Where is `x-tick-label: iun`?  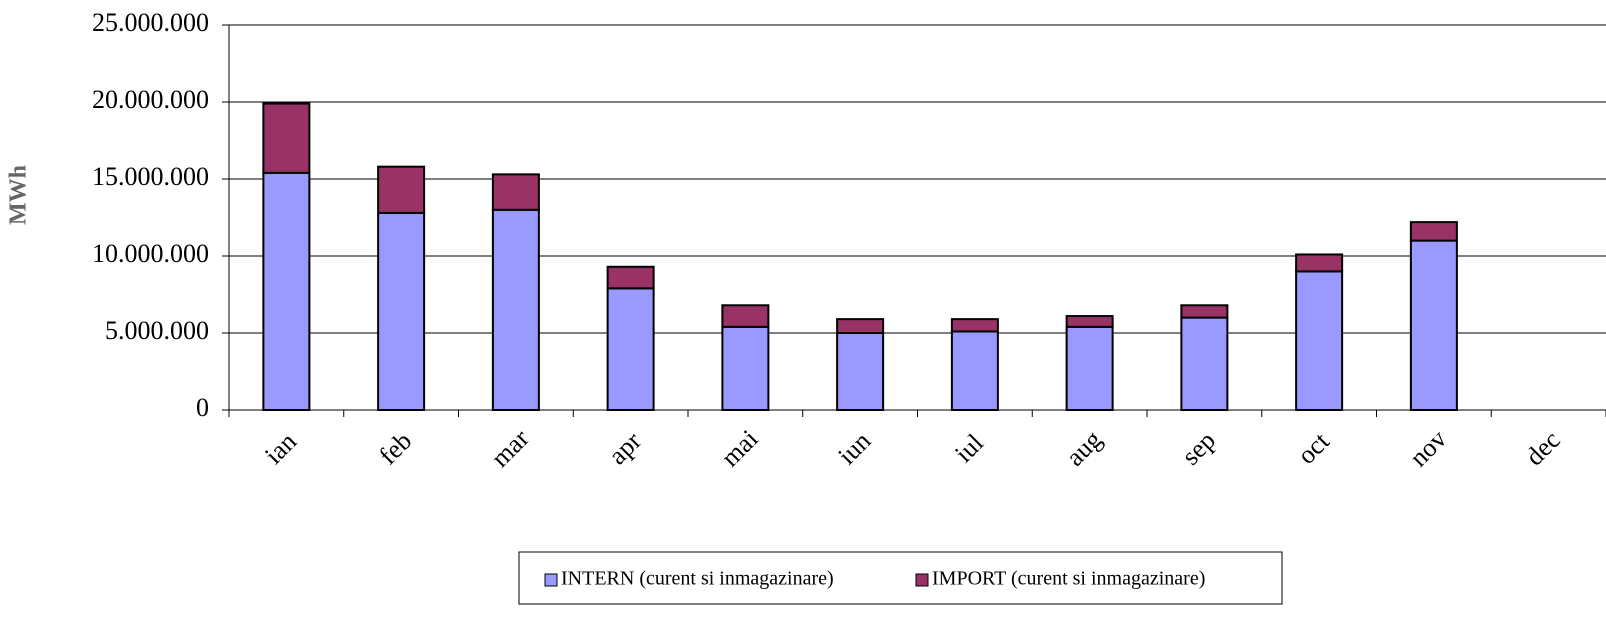 x-tick-label: iun is located at coordinates (854, 448).